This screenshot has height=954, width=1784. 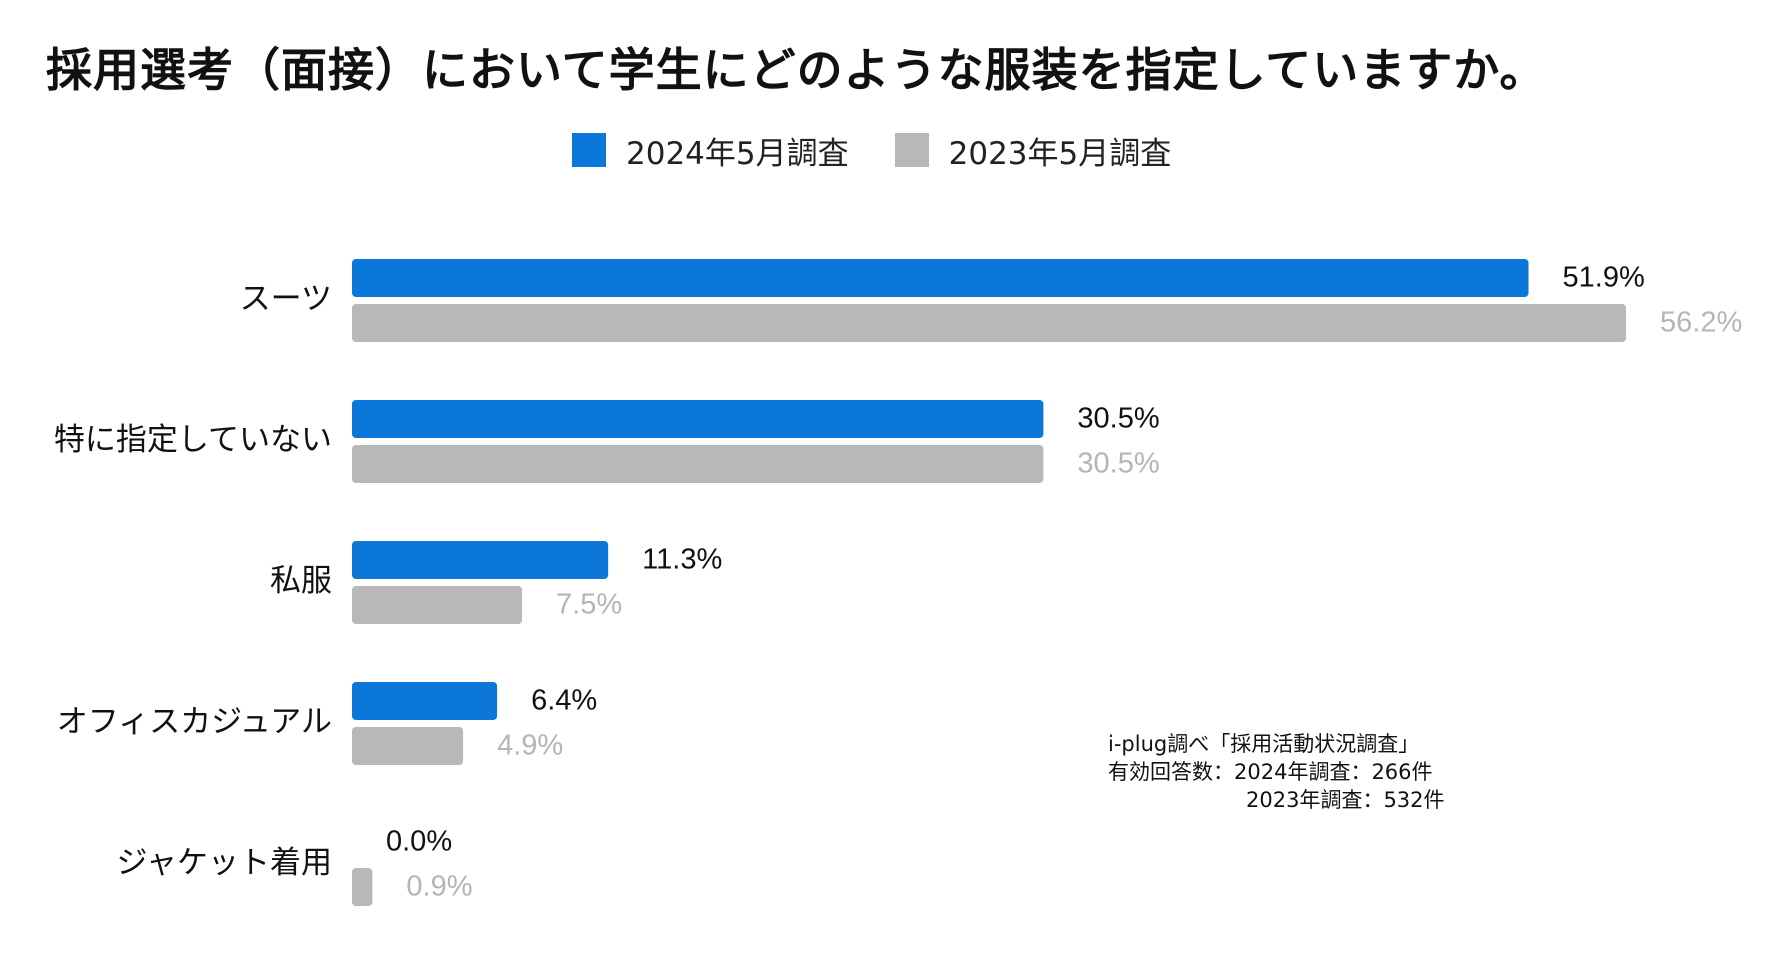 I want to click on category-label: ジャケット着用, so click(x=224, y=863).